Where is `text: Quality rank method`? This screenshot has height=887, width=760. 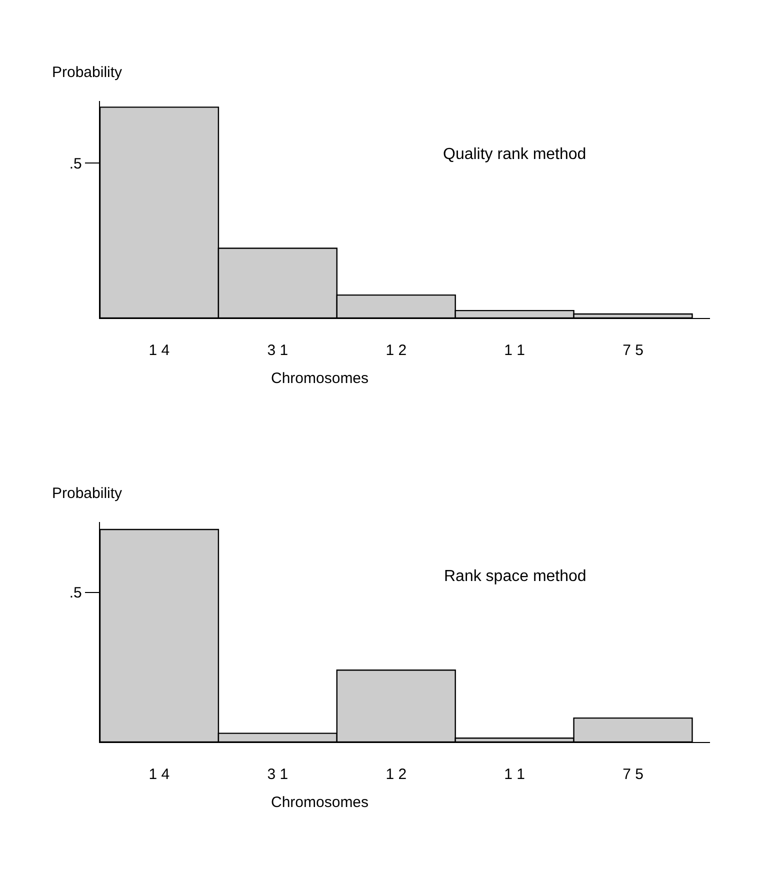 text: Quality rank method is located at coordinates (514, 154).